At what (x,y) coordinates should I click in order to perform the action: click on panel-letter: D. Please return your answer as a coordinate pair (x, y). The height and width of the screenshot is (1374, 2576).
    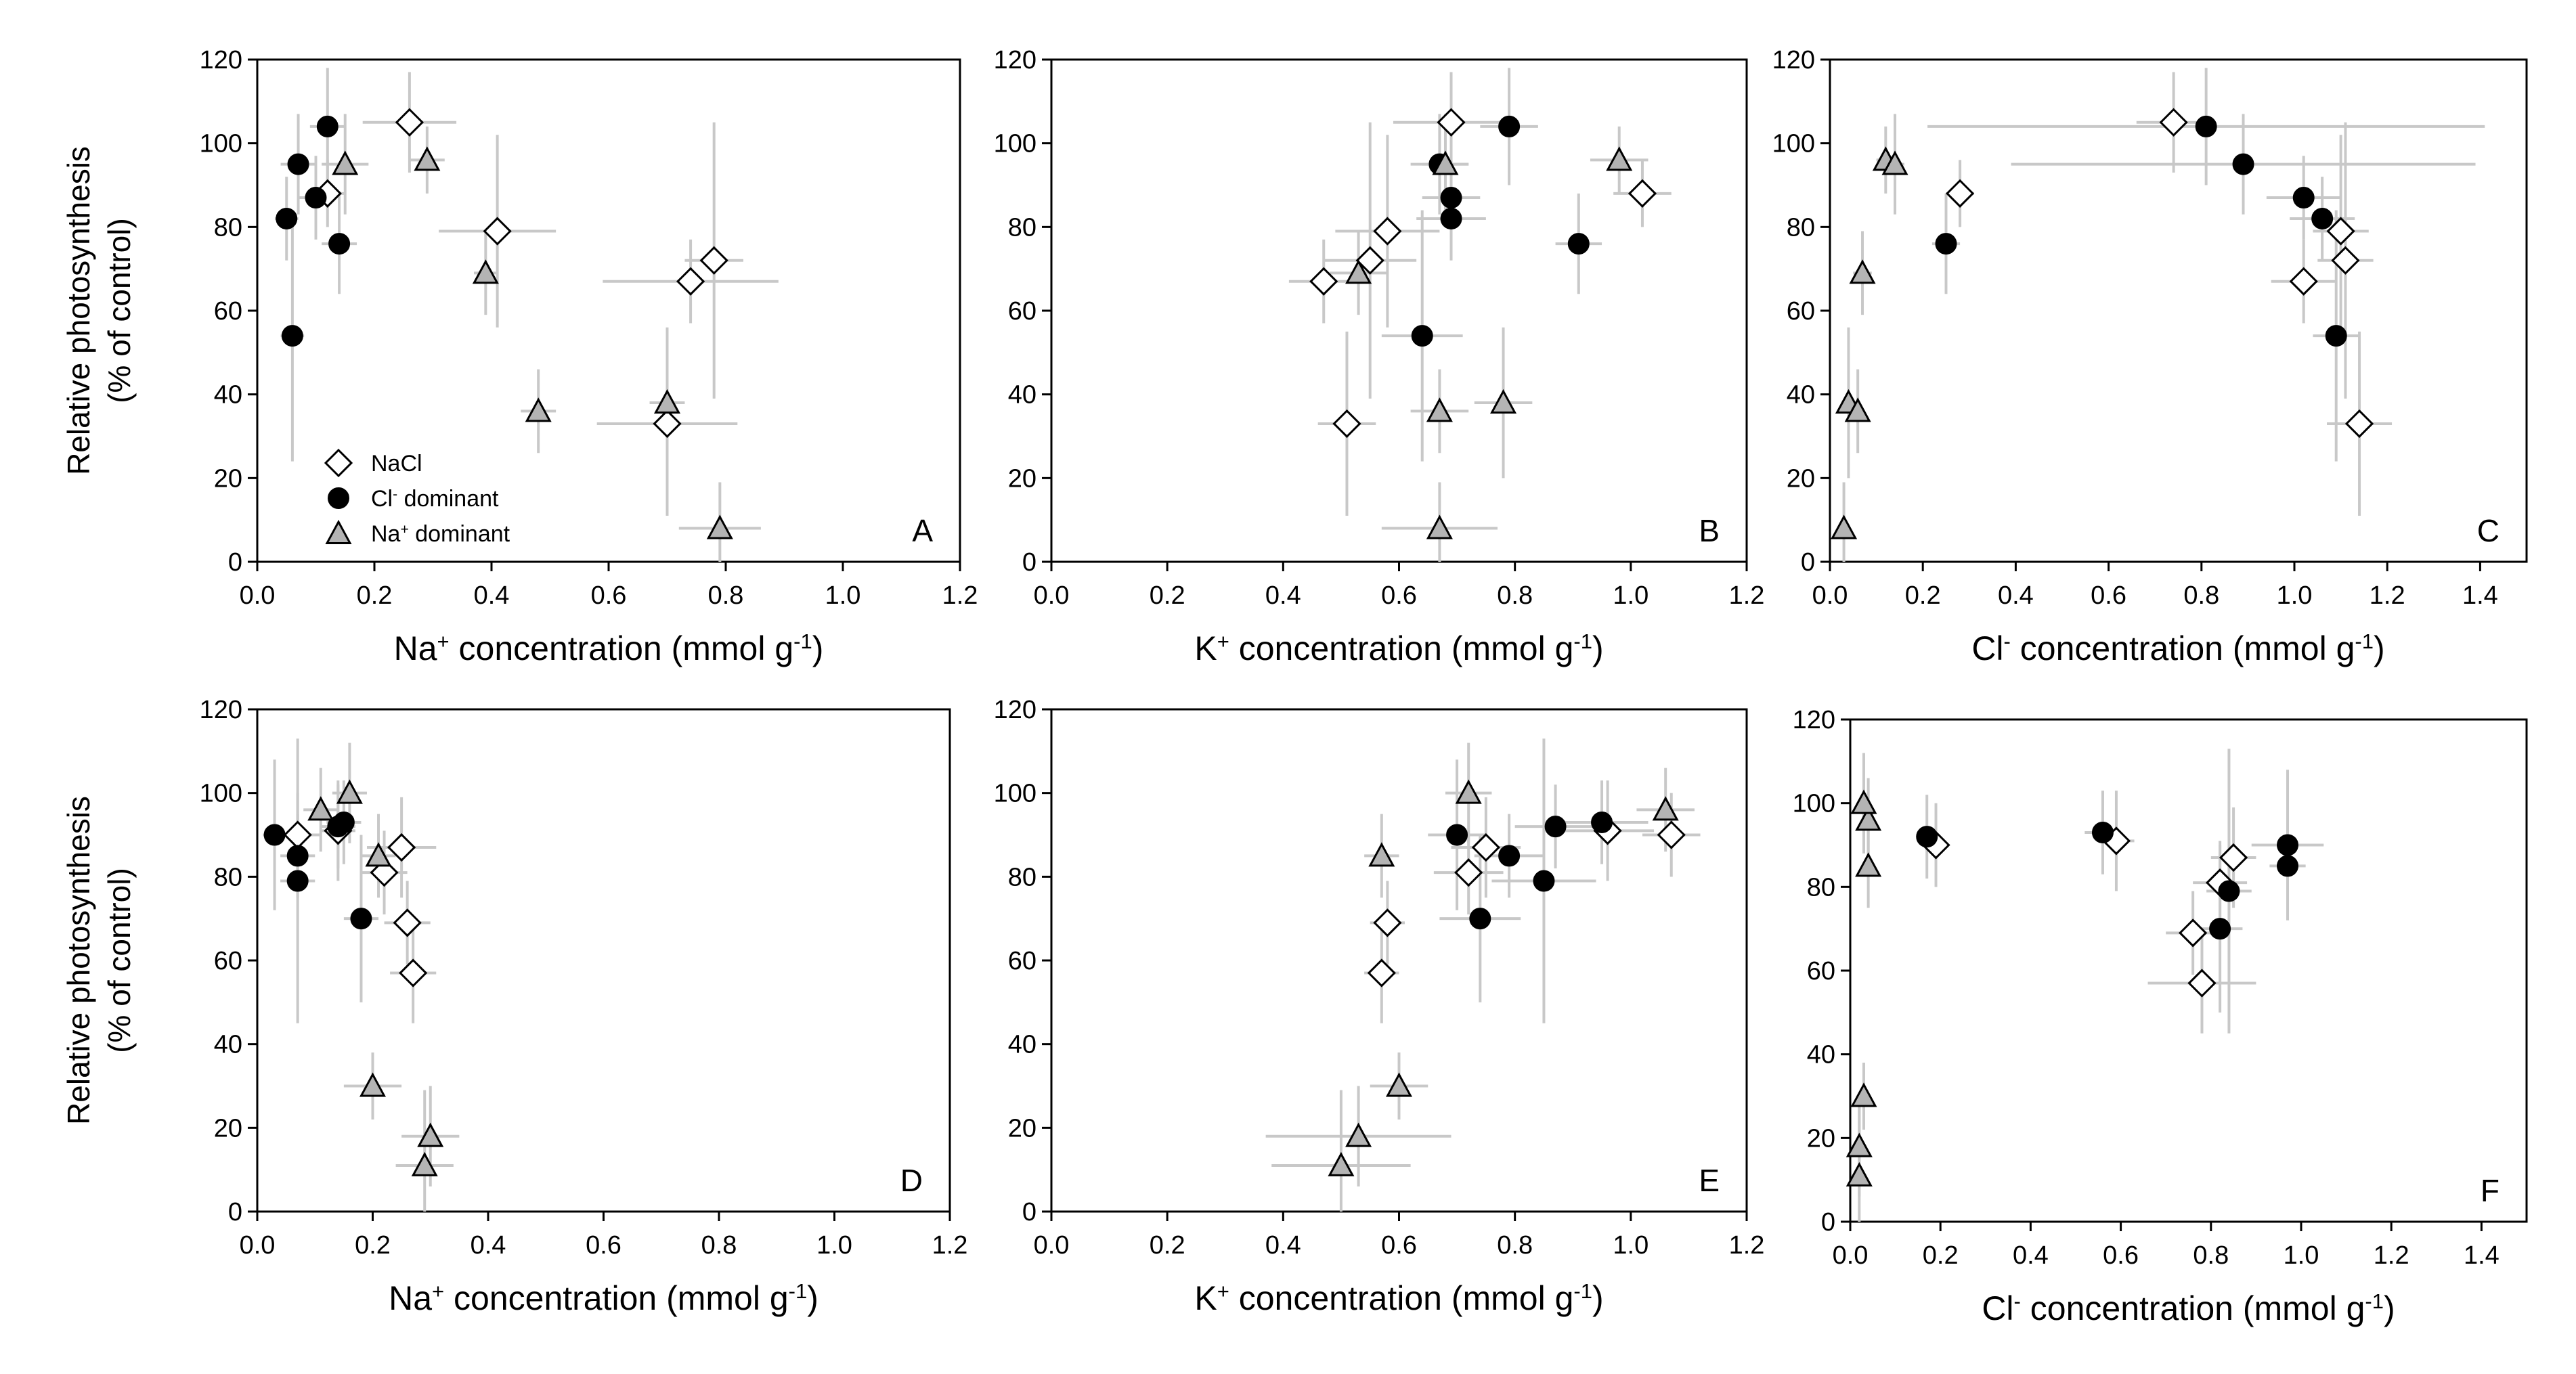
    Looking at the image, I should click on (911, 1180).